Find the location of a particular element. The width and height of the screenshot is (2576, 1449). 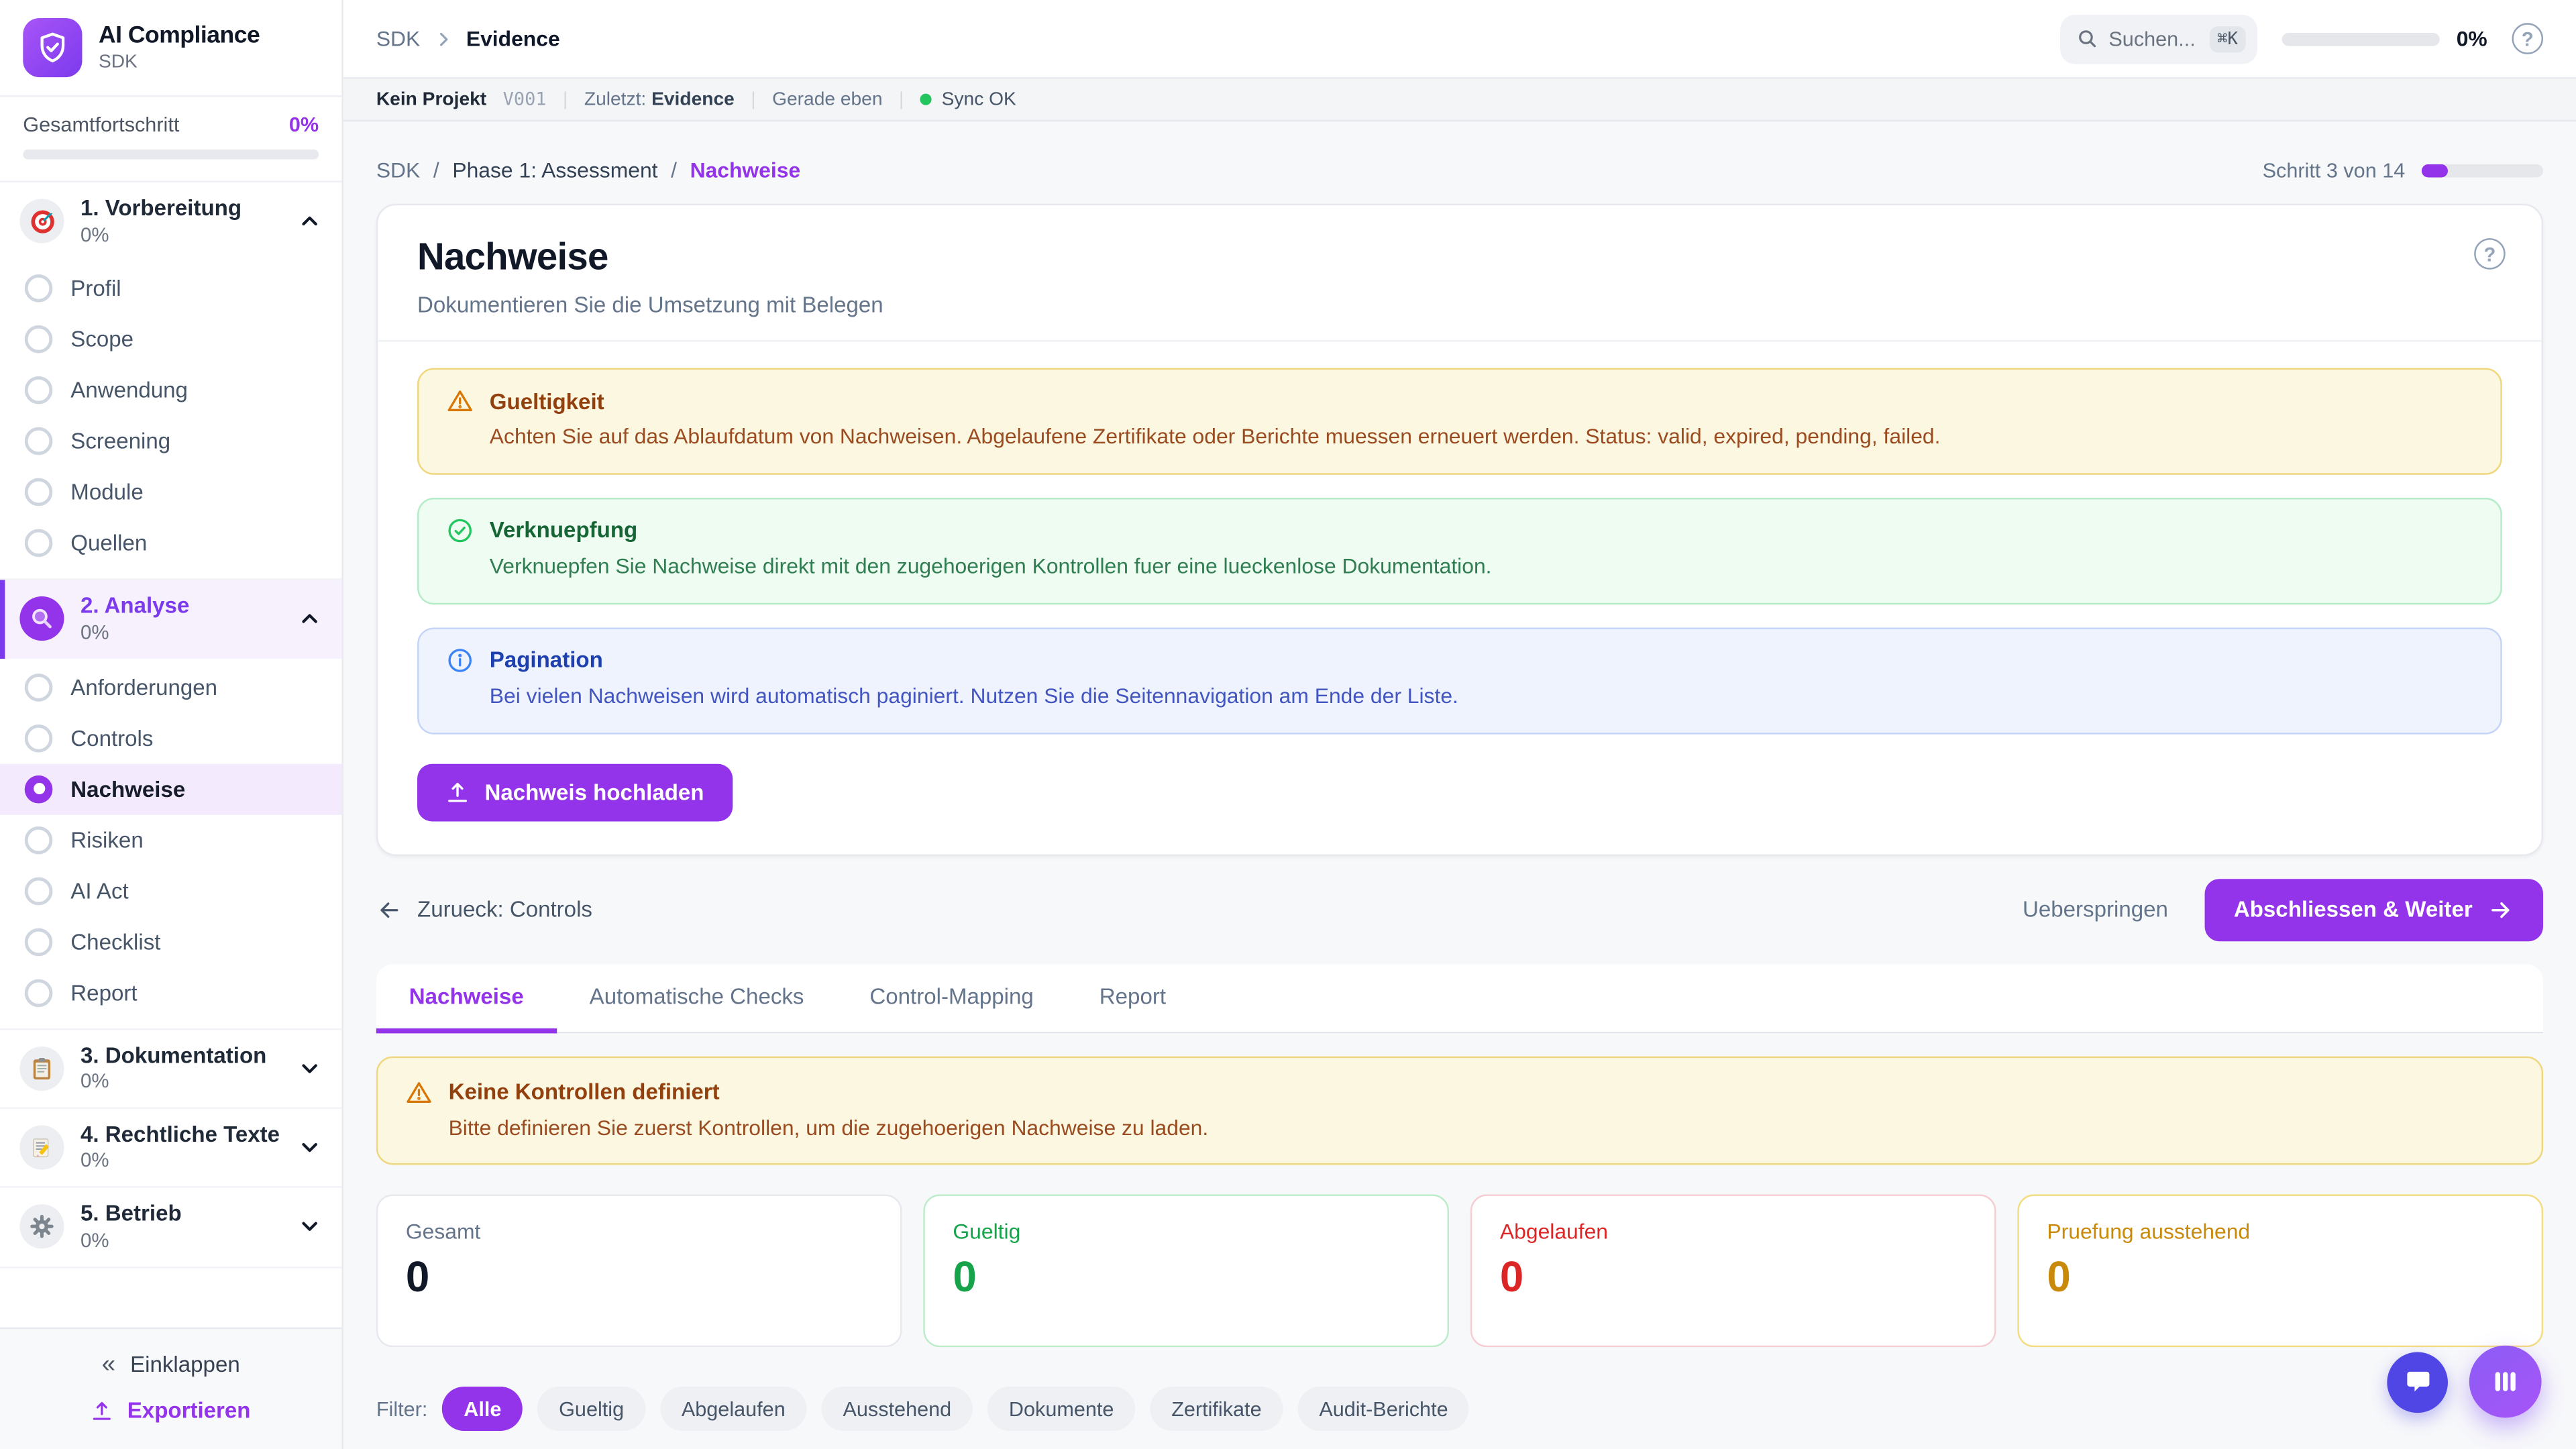

header-progress-percent: 0% is located at coordinates (2471, 38).